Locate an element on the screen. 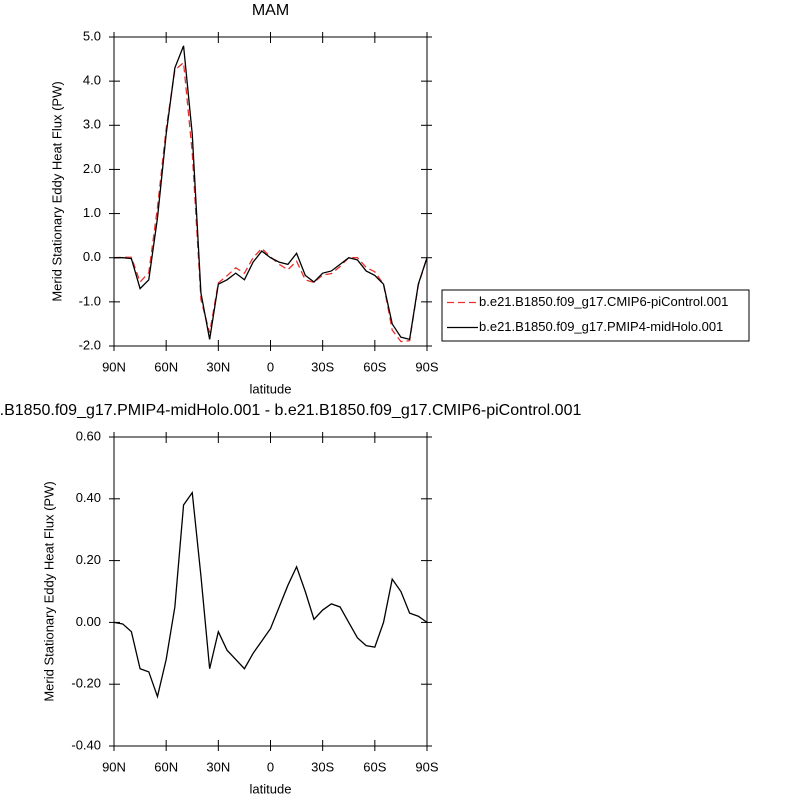  chart-title: MAM is located at coordinates (270, 10).